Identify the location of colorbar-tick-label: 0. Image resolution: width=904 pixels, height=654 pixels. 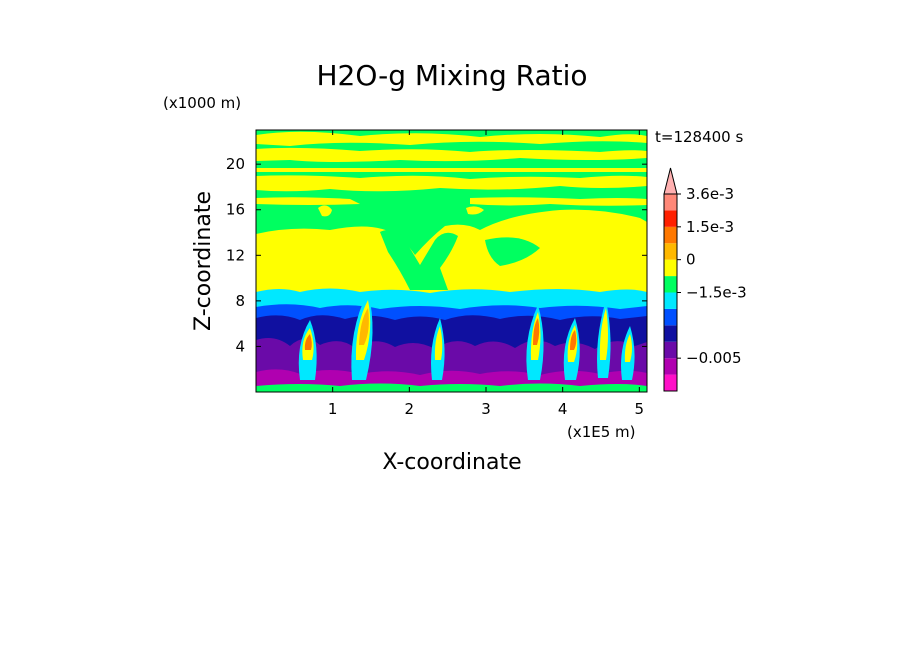
(691, 260).